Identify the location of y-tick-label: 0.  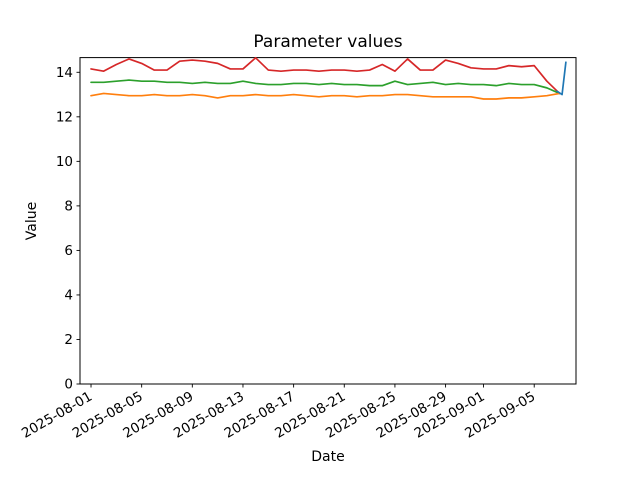
(68, 385).